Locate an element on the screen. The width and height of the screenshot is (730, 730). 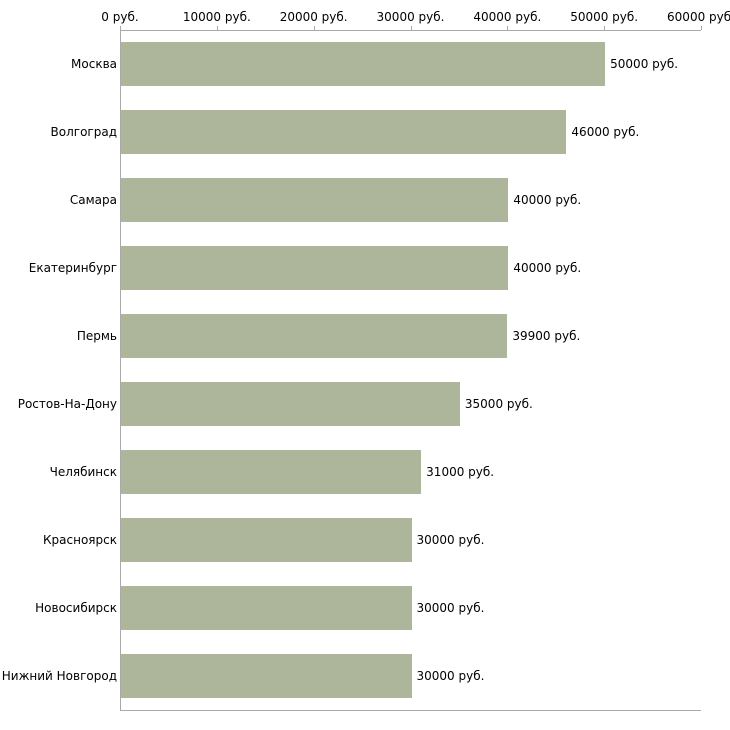
value-label: 50000 руб. is located at coordinates (644, 64).